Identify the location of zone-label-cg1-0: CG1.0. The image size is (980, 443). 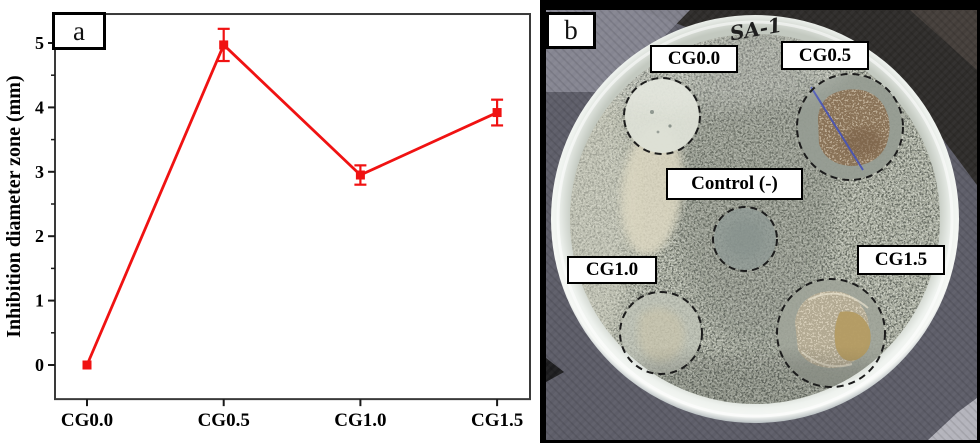
(612, 270).